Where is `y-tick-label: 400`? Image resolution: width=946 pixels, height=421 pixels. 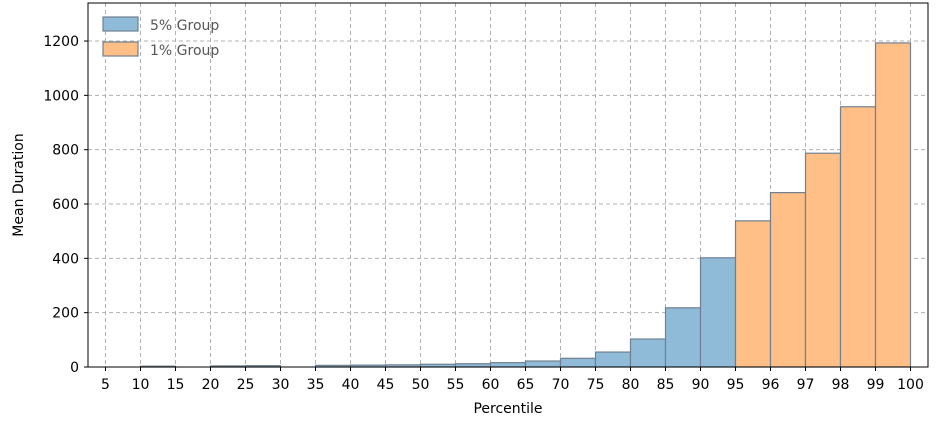
y-tick-label: 400 is located at coordinates (65, 259).